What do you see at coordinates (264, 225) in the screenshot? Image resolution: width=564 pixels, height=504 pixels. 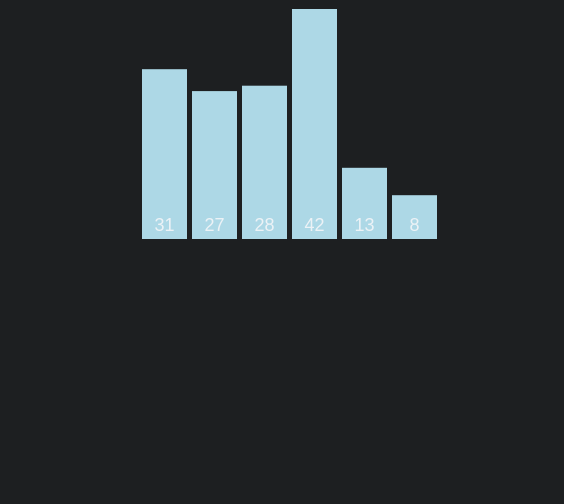 I see `bar-value-label-3: 28` at bounding box center [264, 225].